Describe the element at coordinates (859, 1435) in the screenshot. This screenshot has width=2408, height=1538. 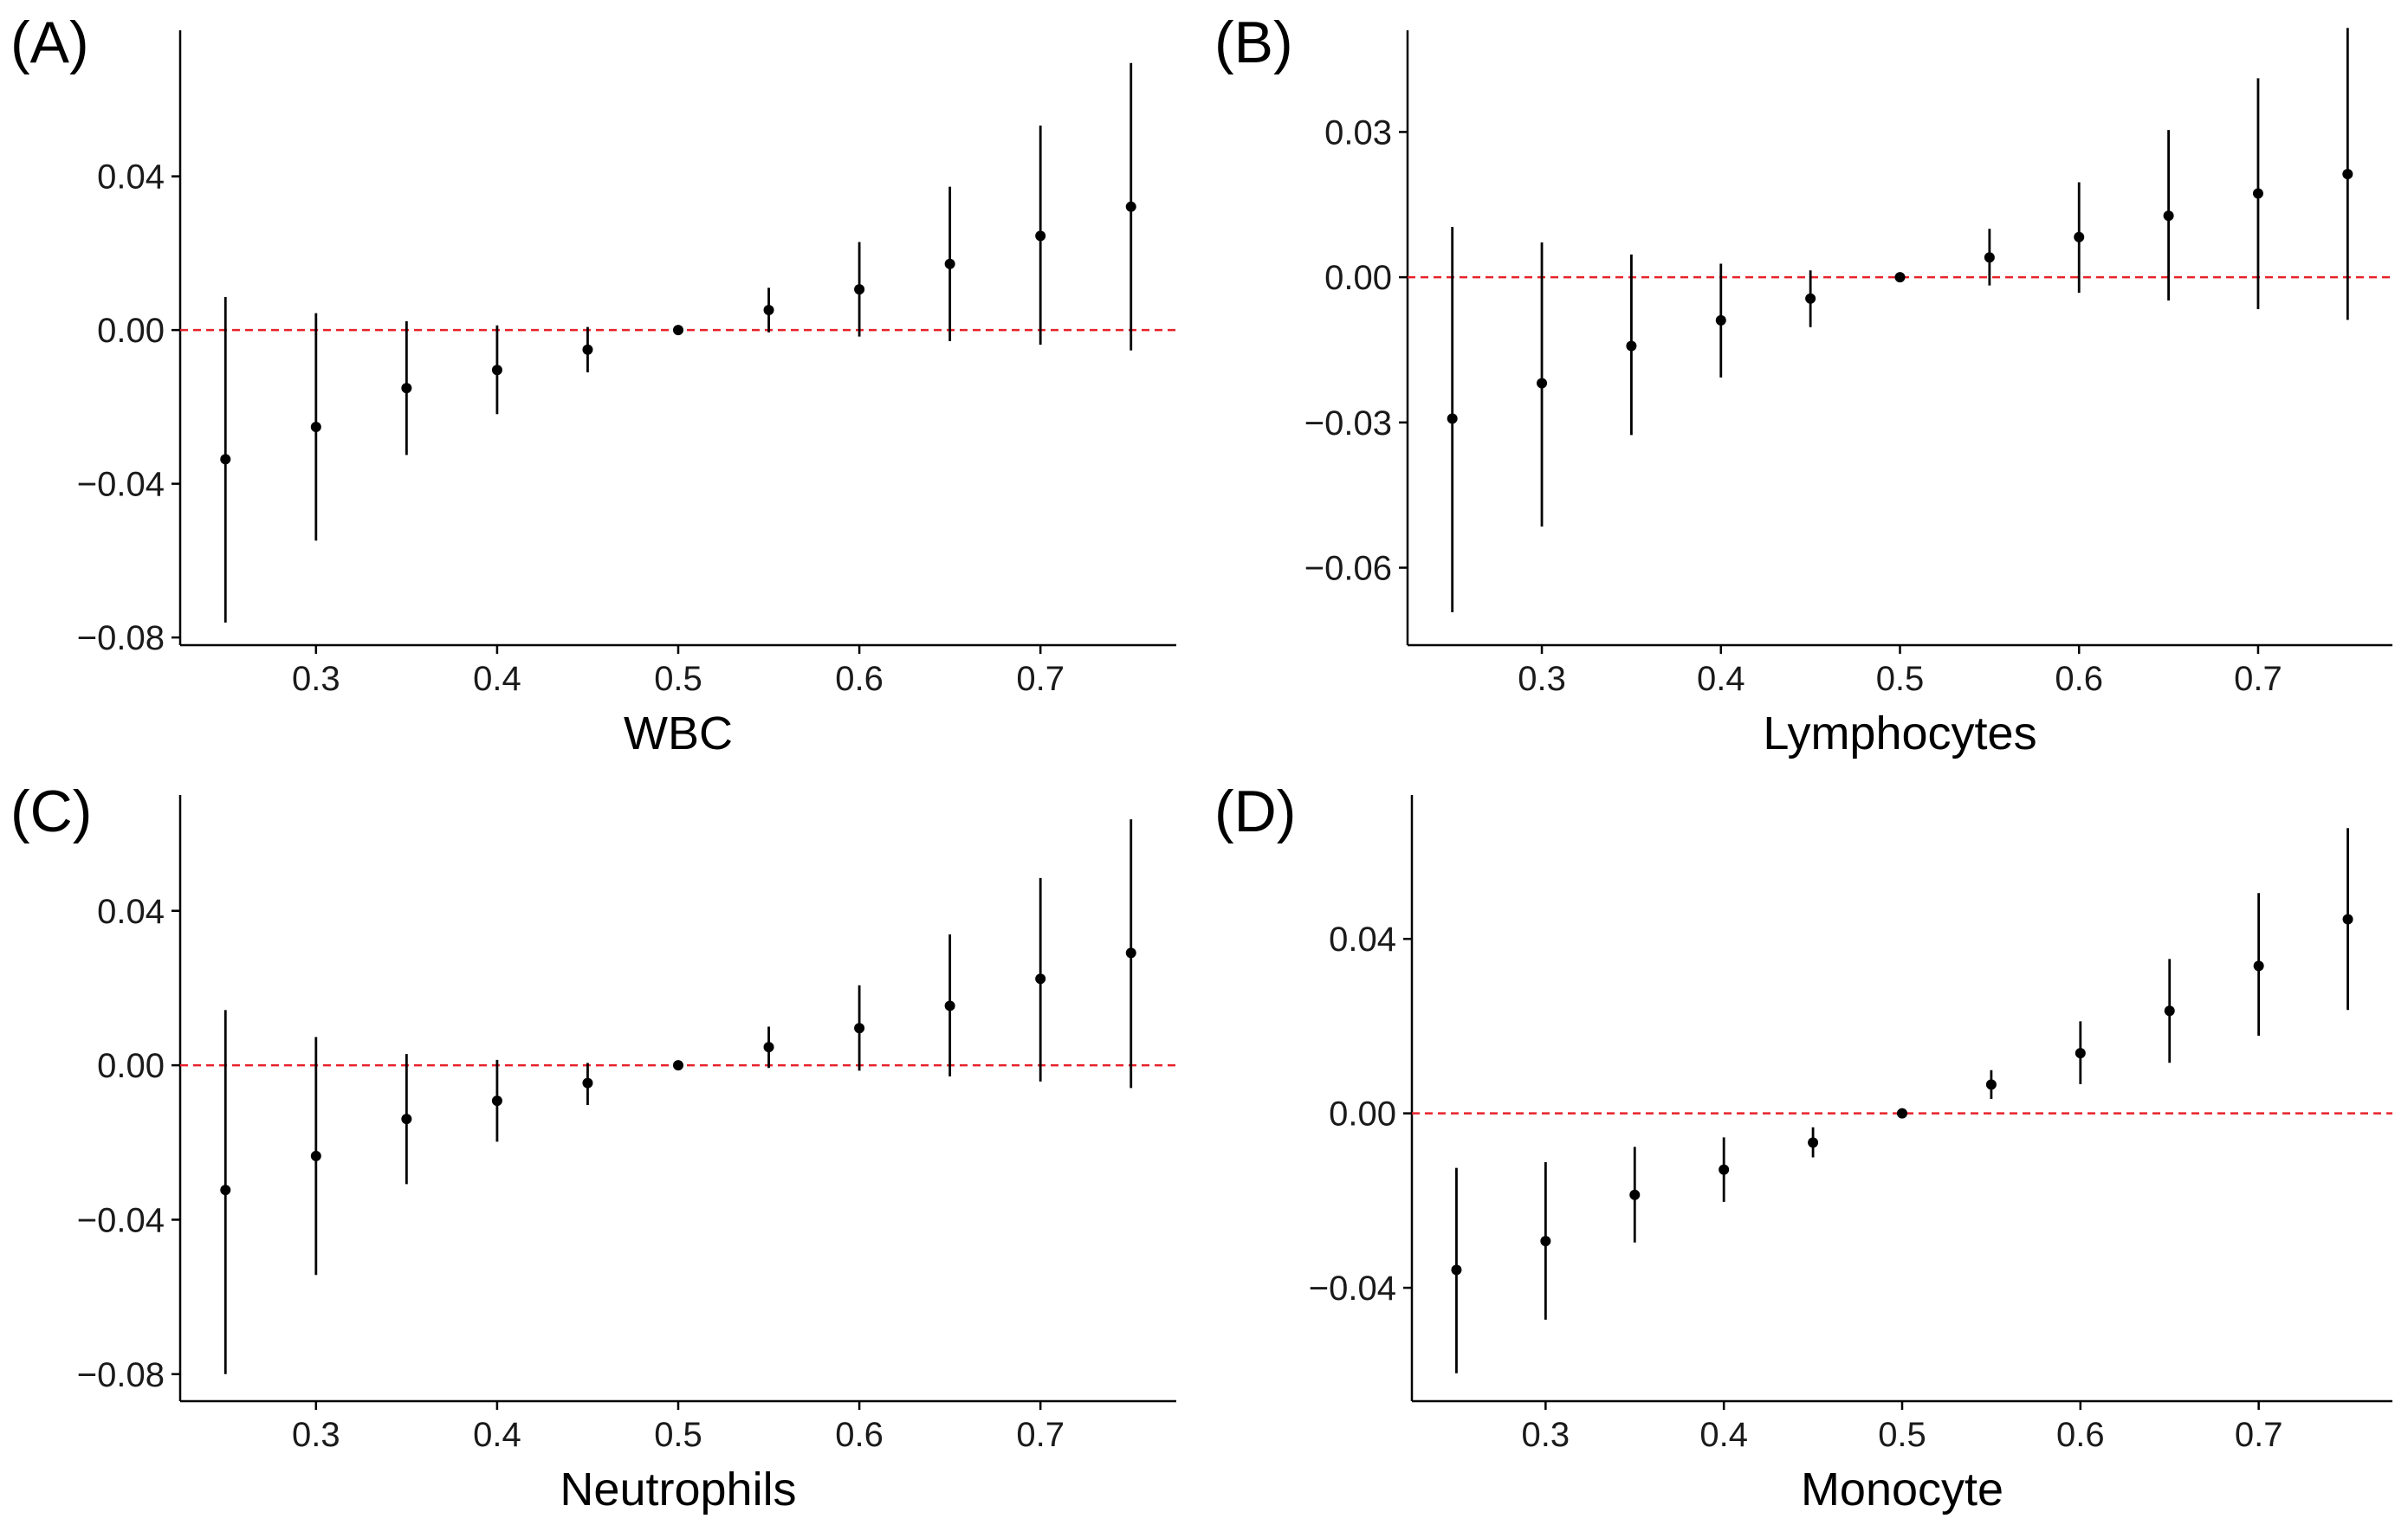
I see `x-tick-label-c: 0.6` at that location.